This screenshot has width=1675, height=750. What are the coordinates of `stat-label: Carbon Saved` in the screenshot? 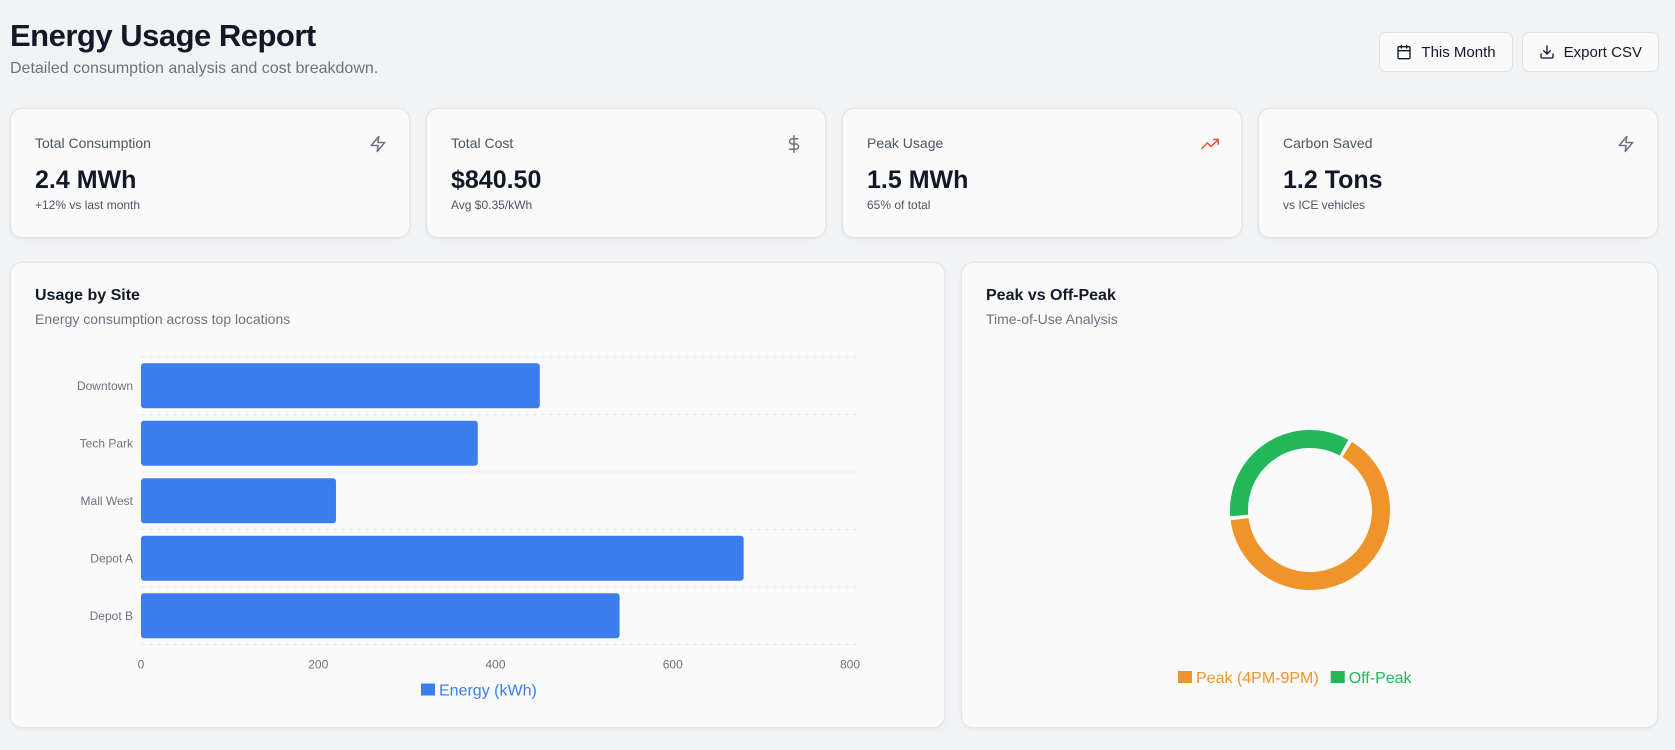 It's located at (1328, 143).